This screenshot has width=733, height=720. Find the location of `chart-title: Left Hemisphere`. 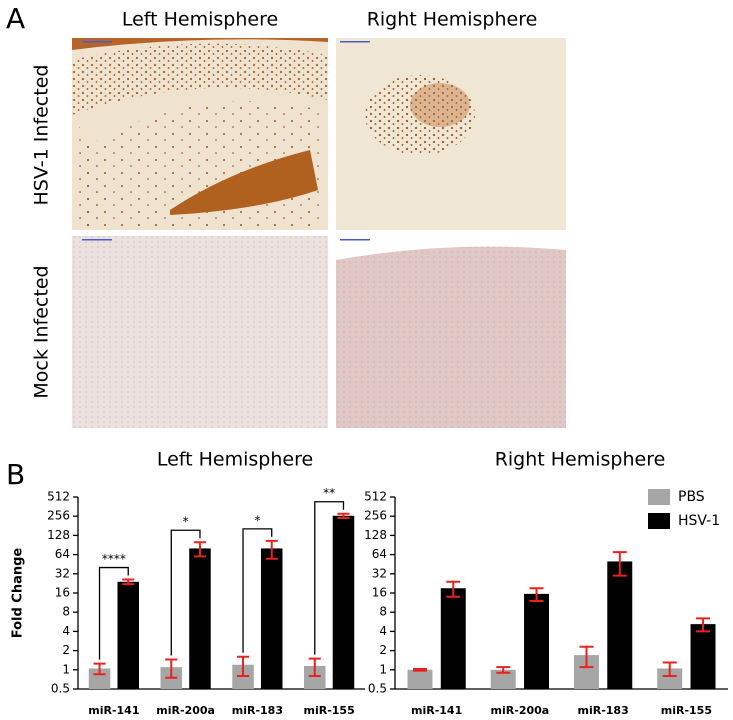

chart-title: Left Hemisphere is located at coordinates (235, 460).